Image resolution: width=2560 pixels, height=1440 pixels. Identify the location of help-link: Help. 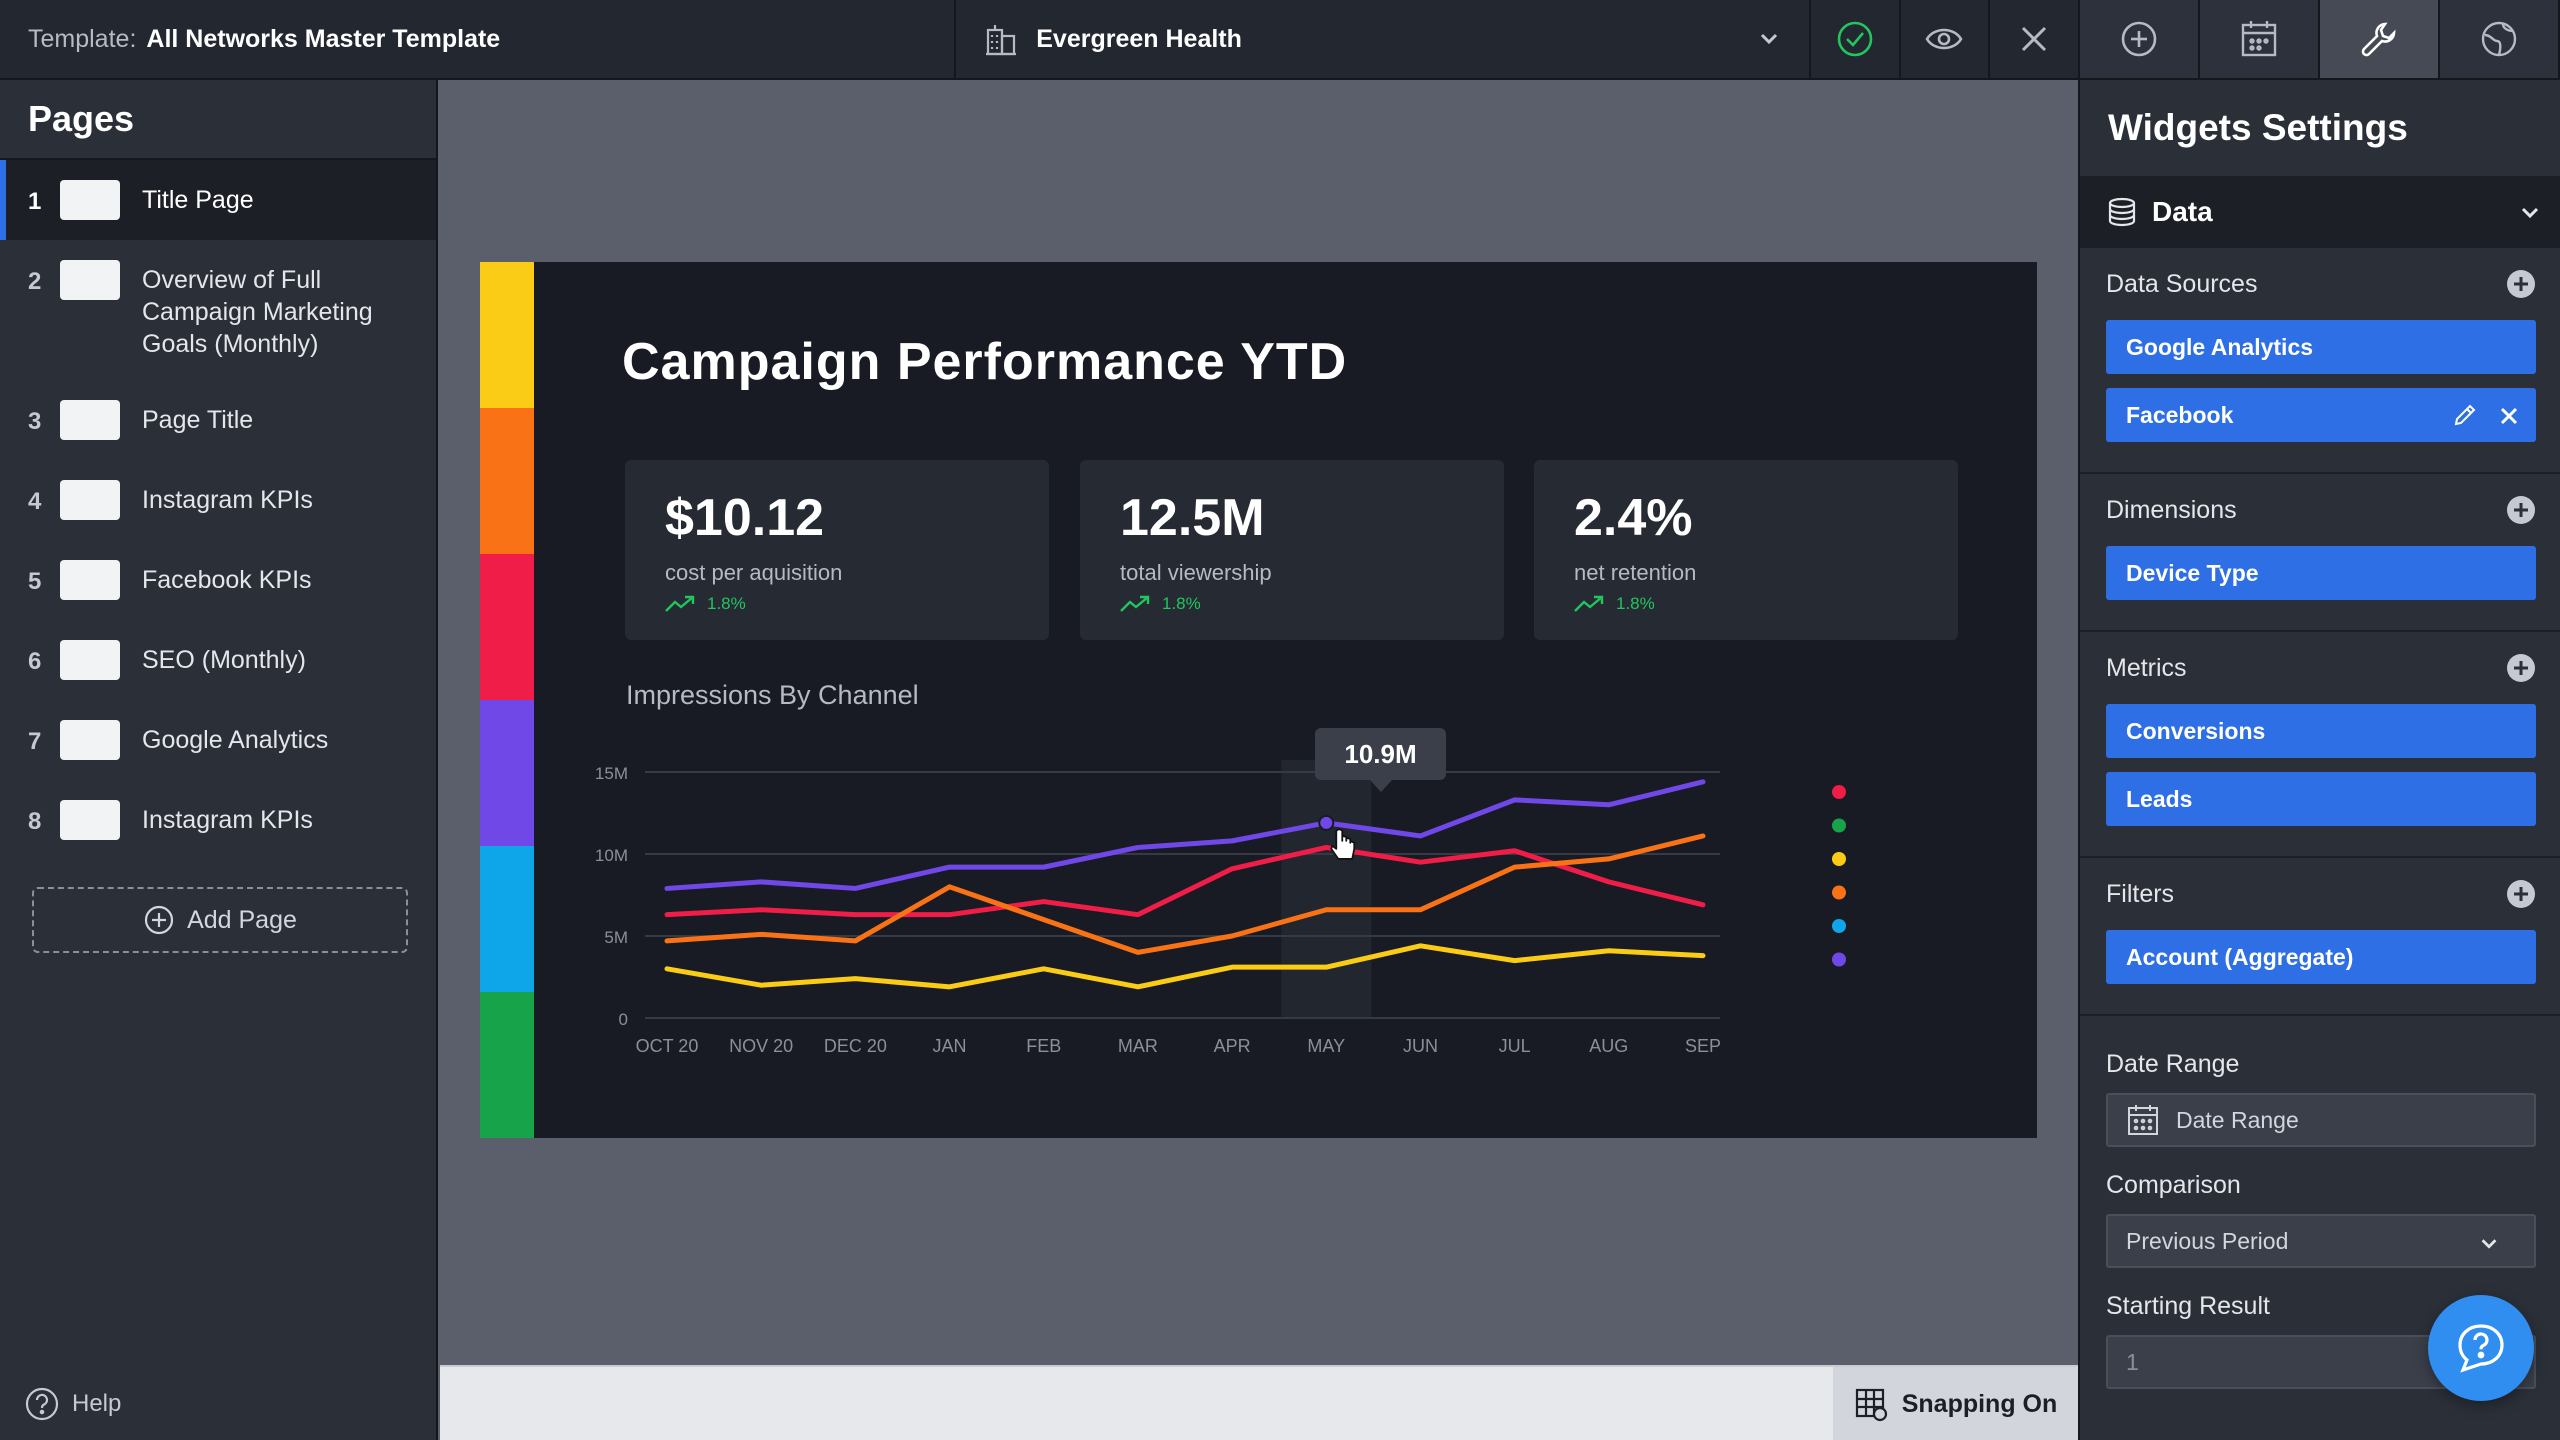
(72, 1404).